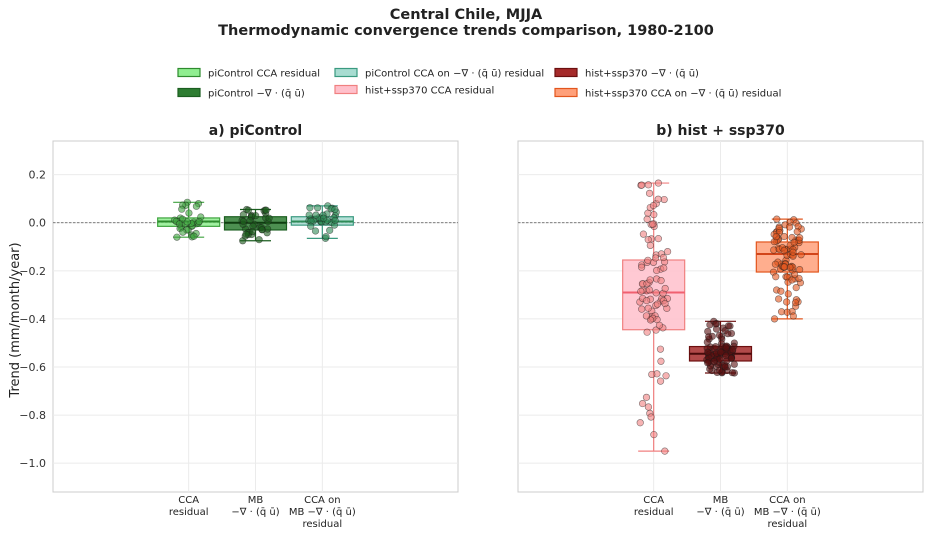 The image size is (932, 539). What do you see at coordinates (32, 319) in the screenshot?
I see `y-tick-label: −0.4` at bounding box center [32, 319].